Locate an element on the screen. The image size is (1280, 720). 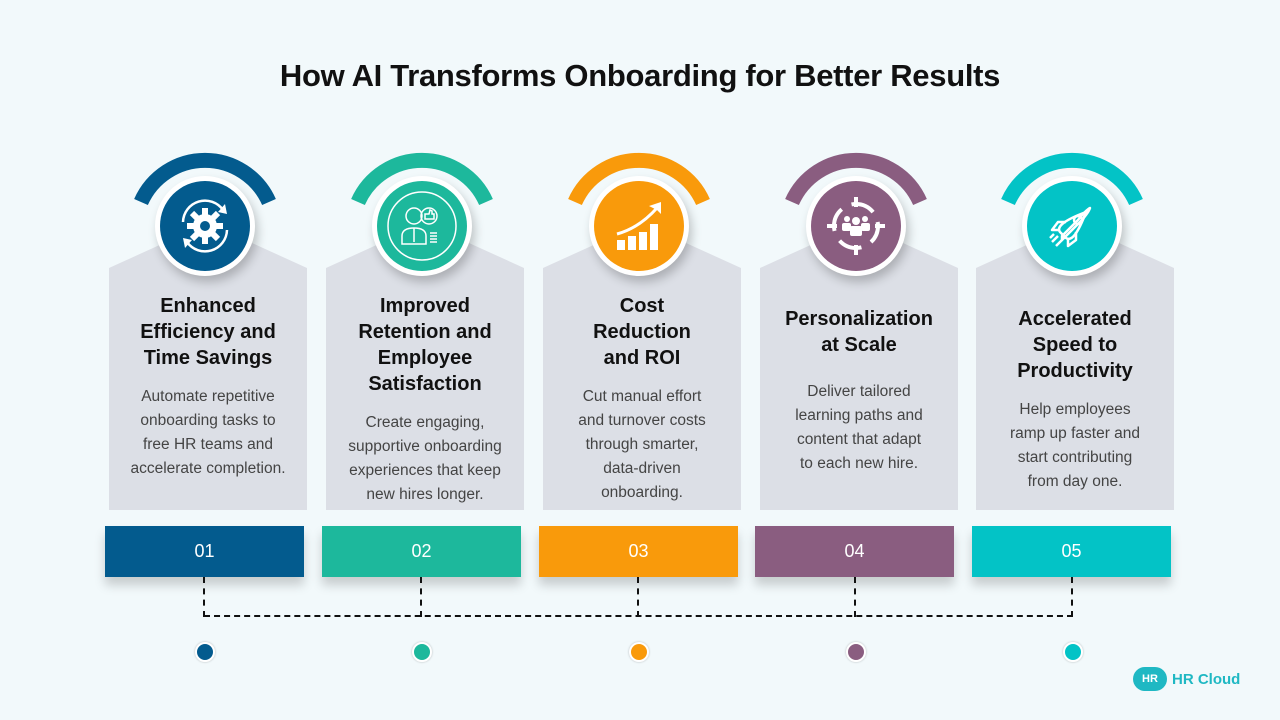
target-people-icon is located at coordinates (856, 226).